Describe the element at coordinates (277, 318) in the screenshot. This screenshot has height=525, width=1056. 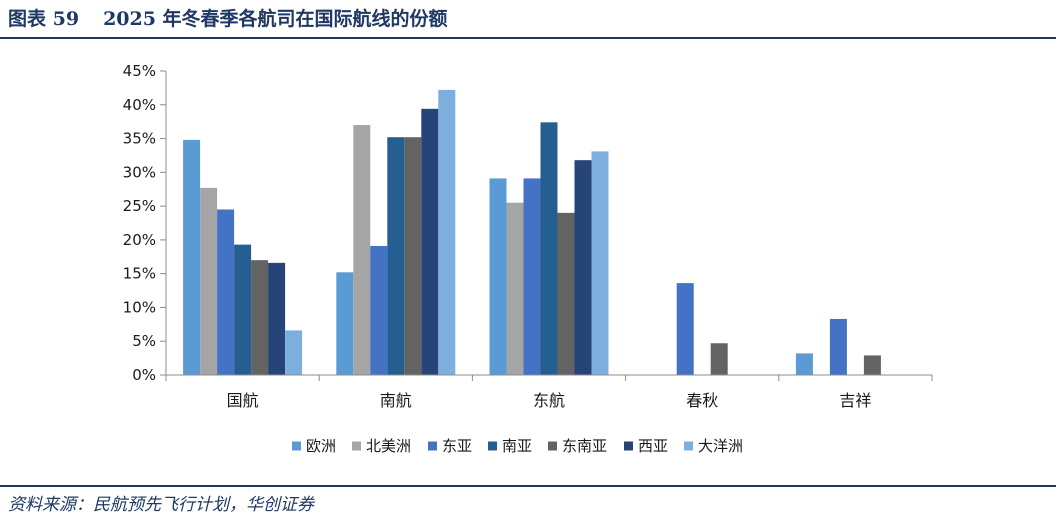
I see `bar-国航-西亚` at that location.